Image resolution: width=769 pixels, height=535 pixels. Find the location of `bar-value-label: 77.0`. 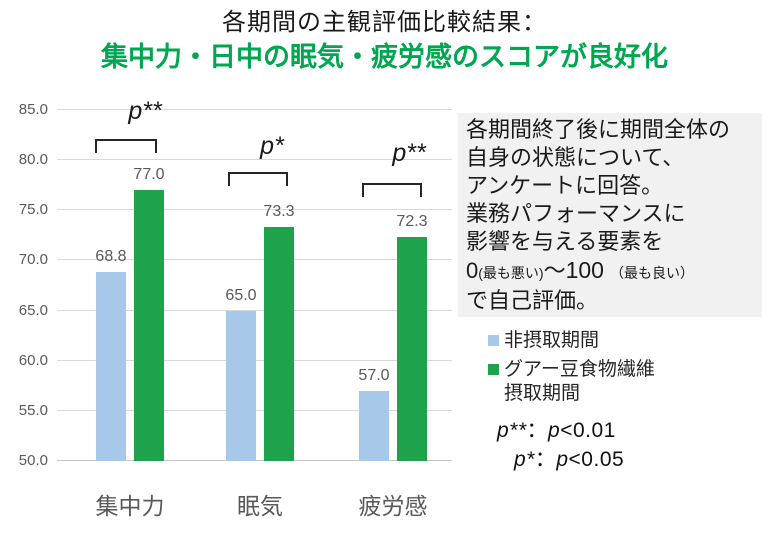

bar-value-label: 77.0 is located at coordinates (149, 175).